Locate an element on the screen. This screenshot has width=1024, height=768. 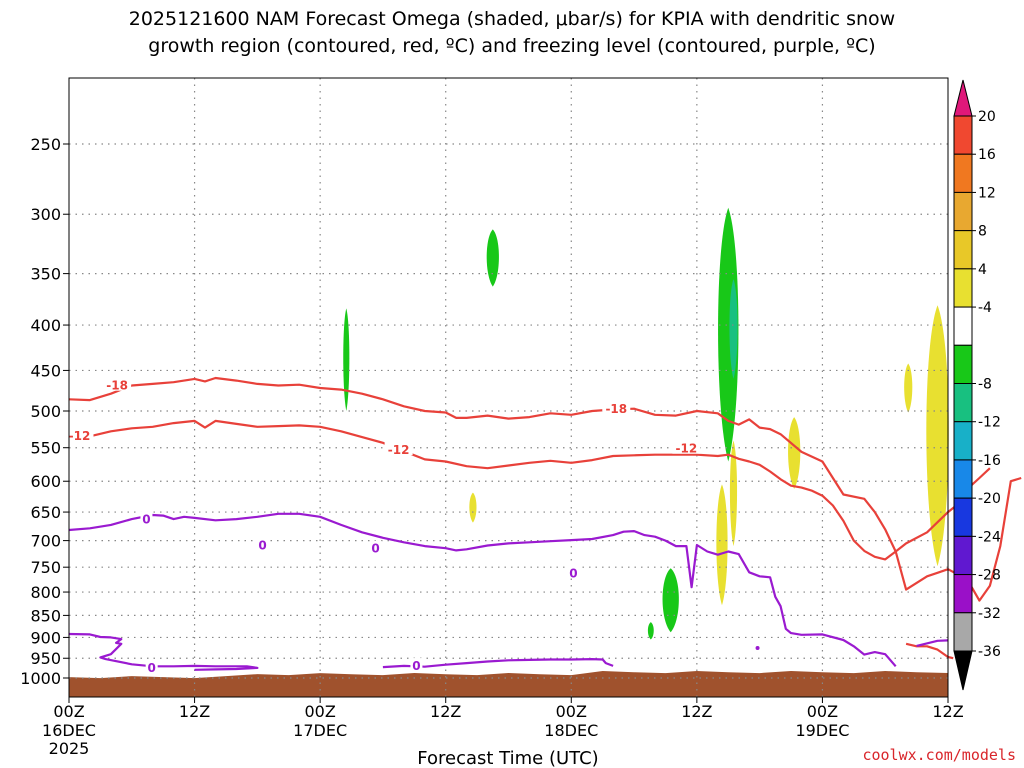
colorbar-tick-label-4: 4 is located at coordinates (982, 270).